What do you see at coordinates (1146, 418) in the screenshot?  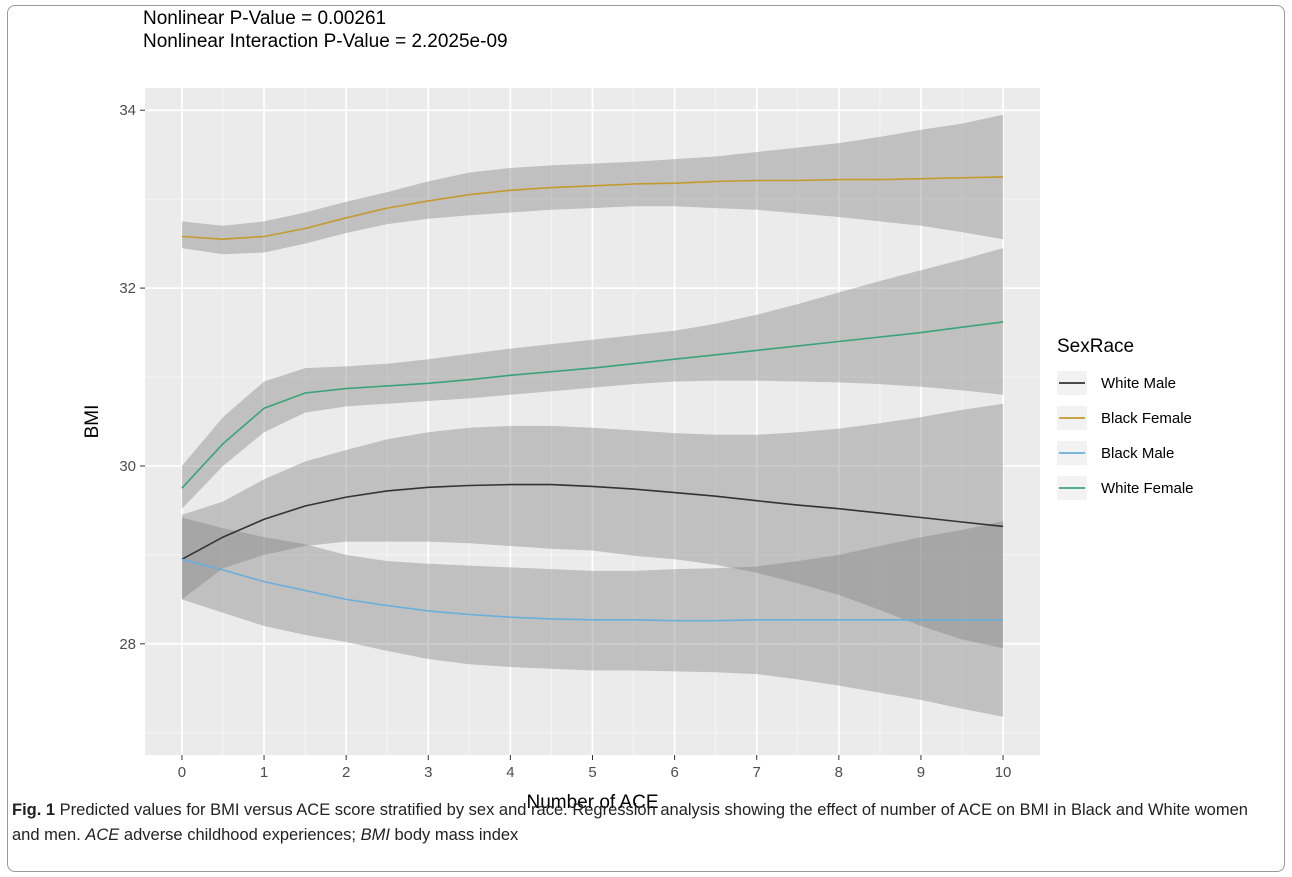 I see `legend-label: Black Female` at bounding box center [1146, 418].